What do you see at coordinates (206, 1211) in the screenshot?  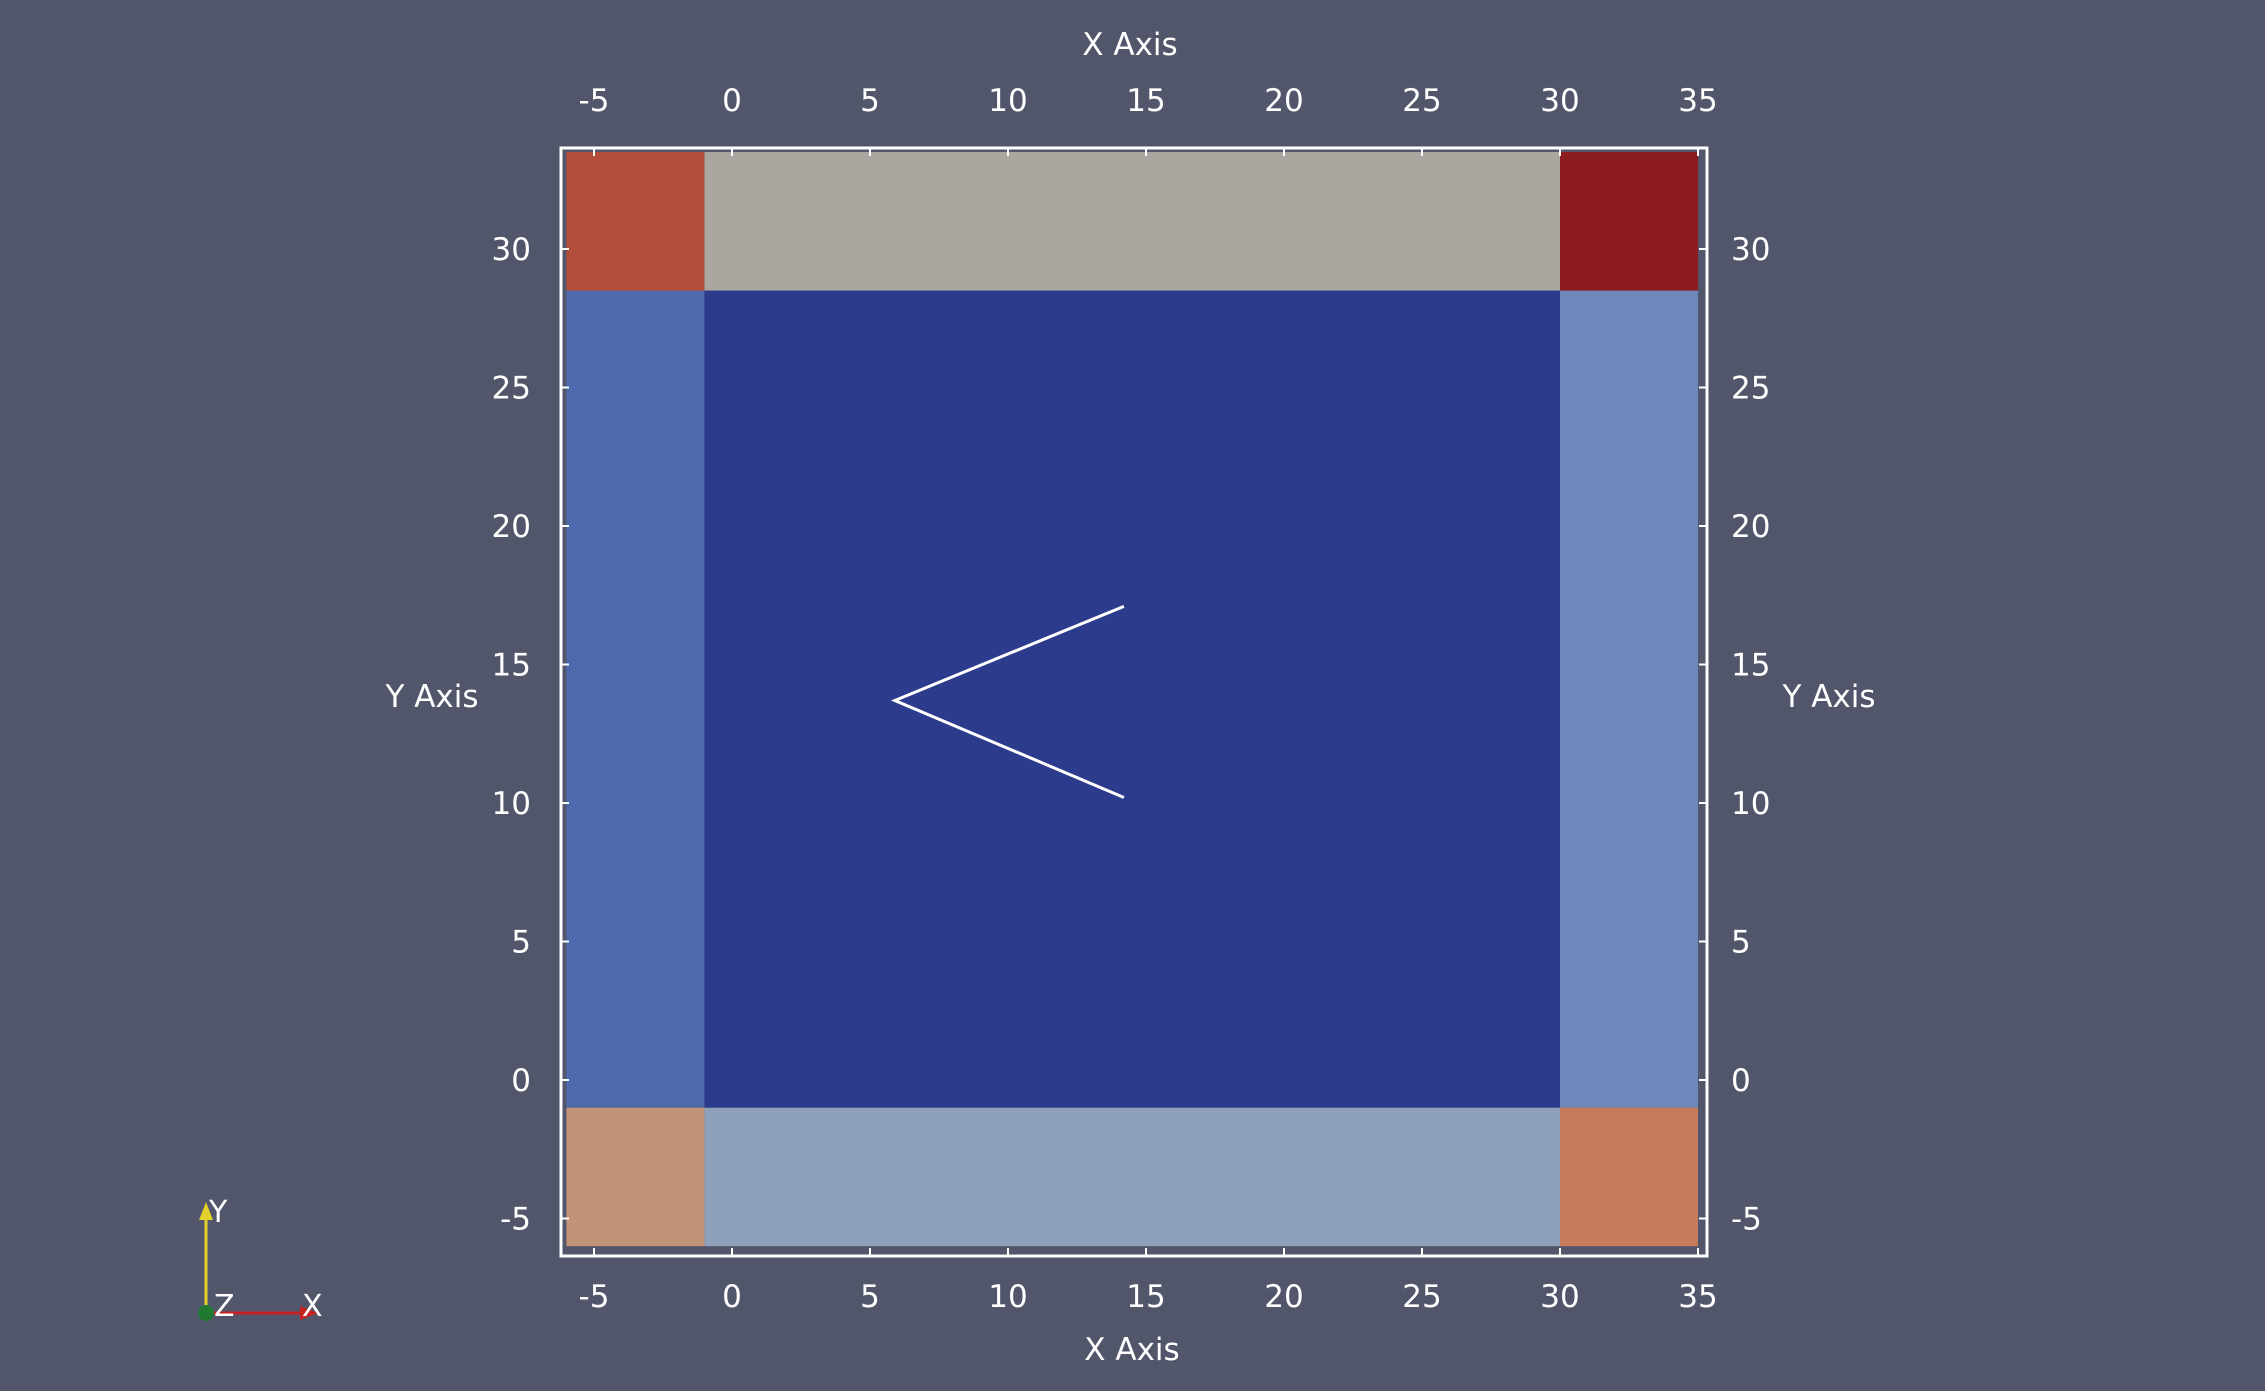 I see `y-arrowhead-icon` at bounding box center [206, 1211].